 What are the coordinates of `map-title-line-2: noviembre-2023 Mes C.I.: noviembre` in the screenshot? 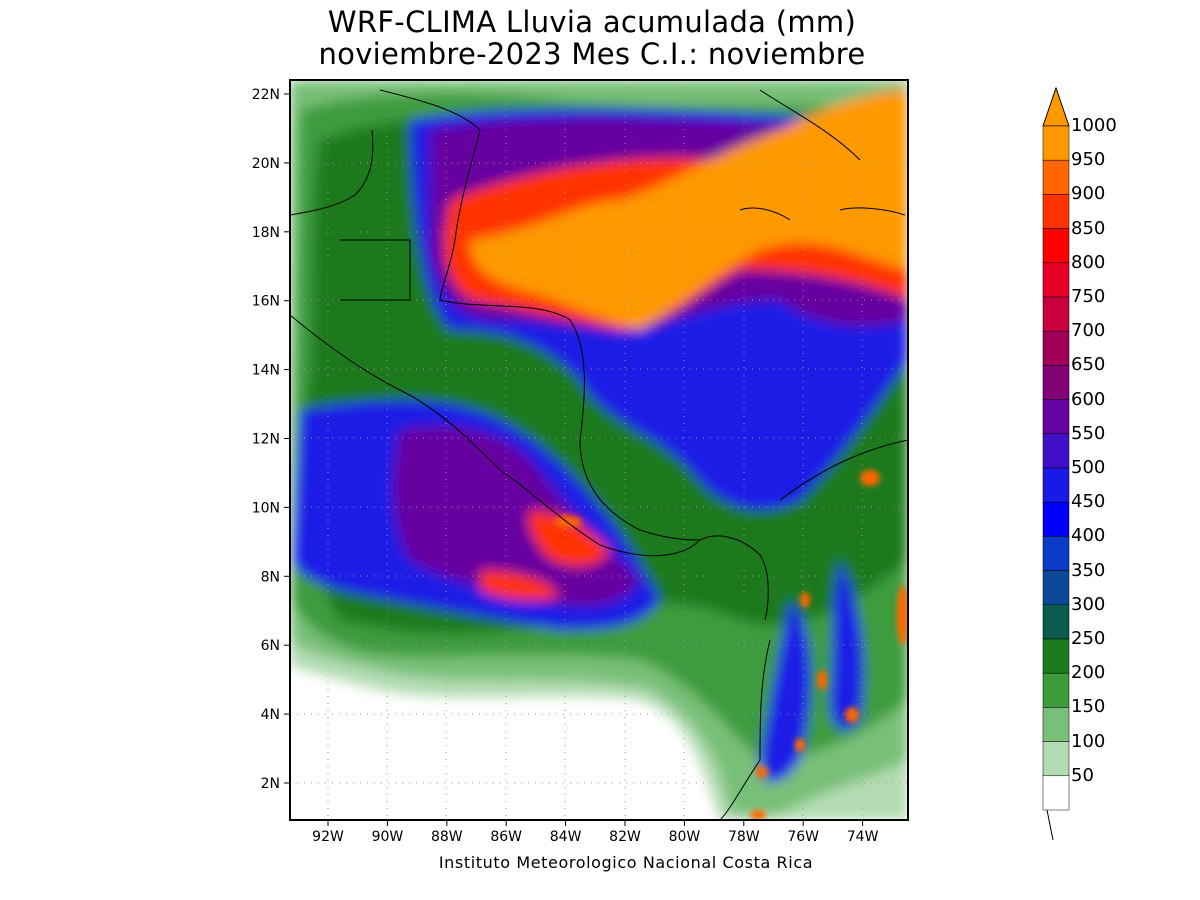 It's located at (592, 54).